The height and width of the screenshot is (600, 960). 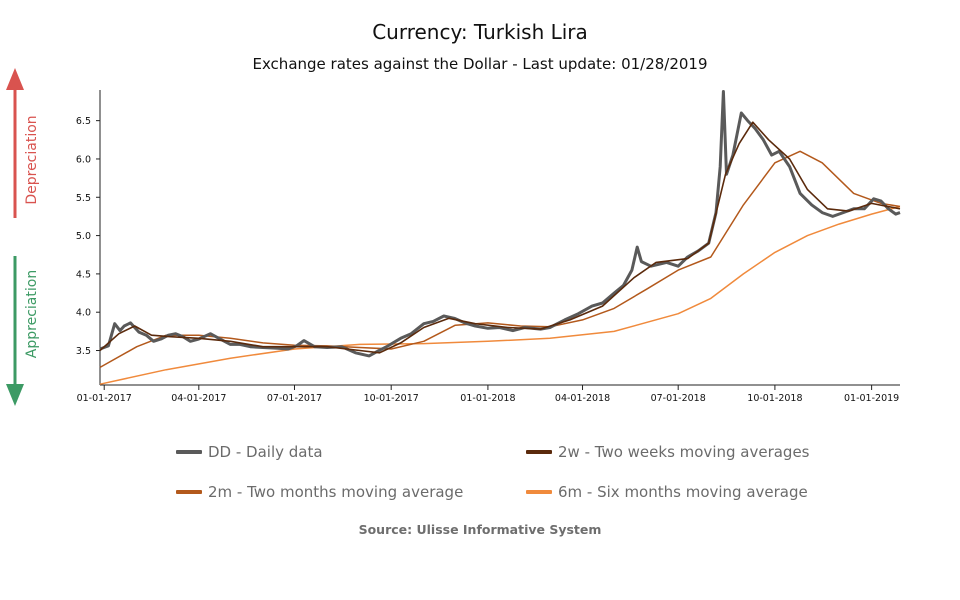 What do you see at coordinates (480, 529) in the screenshot?
I see `source-note: Source: Ulisse Informative System` at bounding box center [480, 529].